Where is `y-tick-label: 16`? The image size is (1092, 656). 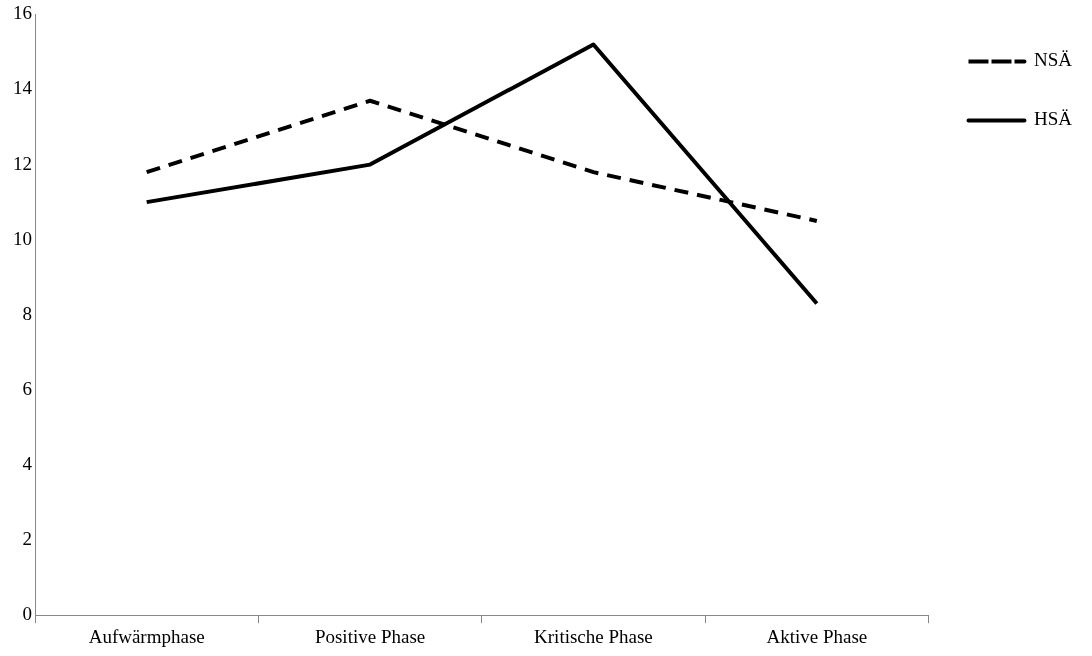 y-tick-label: 16 is located at coordinates (22, 13).